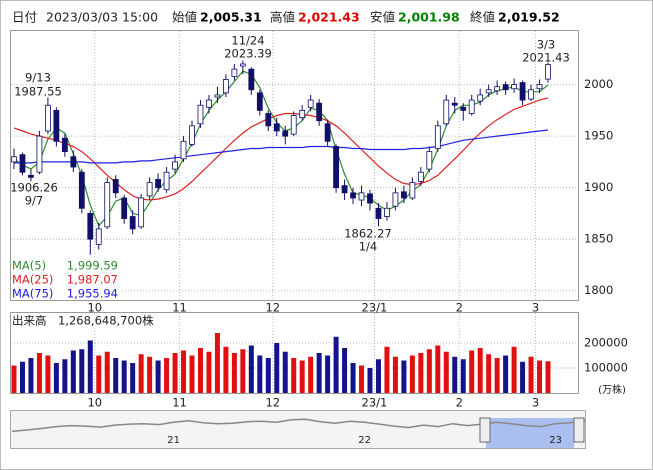 The width and height of the screenshot is (653, 470). I want to click on legend-name: MA(25), so click(32, 280).